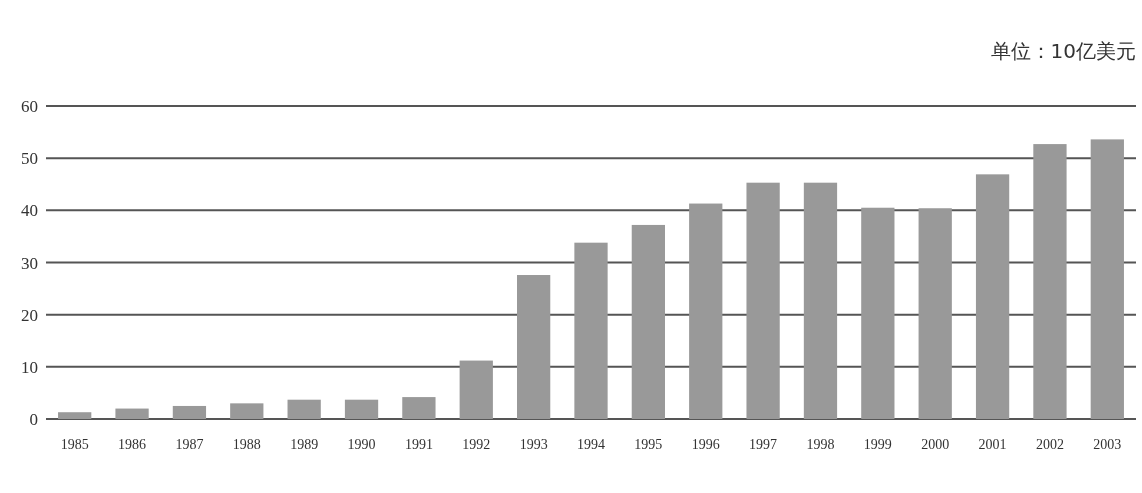 Image resolution: width=1142 pixels, height=493 pixels. I want to click on x-tick-label: 1994, so click(591, 444).